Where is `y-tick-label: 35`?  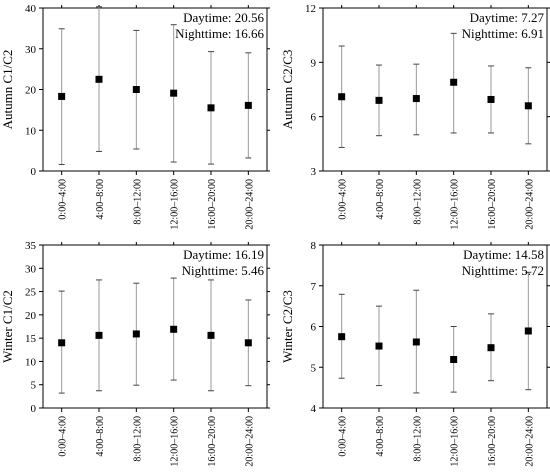
y-tick-label: 35 is located at coordinates (31, 246).